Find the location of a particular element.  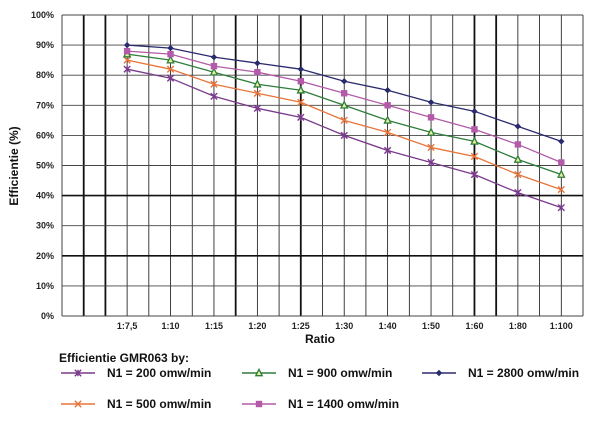

y-tick-label: 60% is located at coordinates (45, 135).